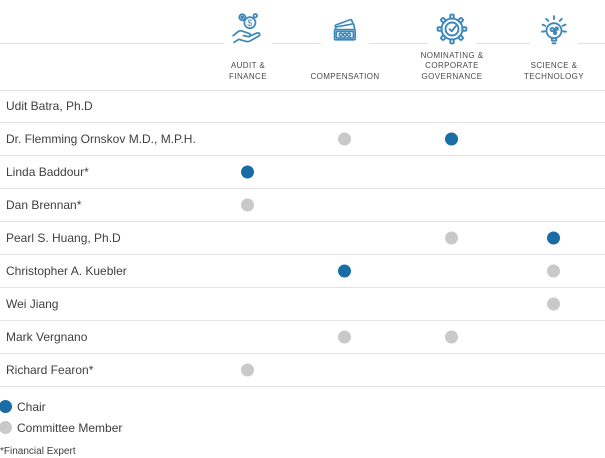  Describe the element at coordinates (302, 406) in the screenshot. I see `legend-item-chair: Chair` at that location.